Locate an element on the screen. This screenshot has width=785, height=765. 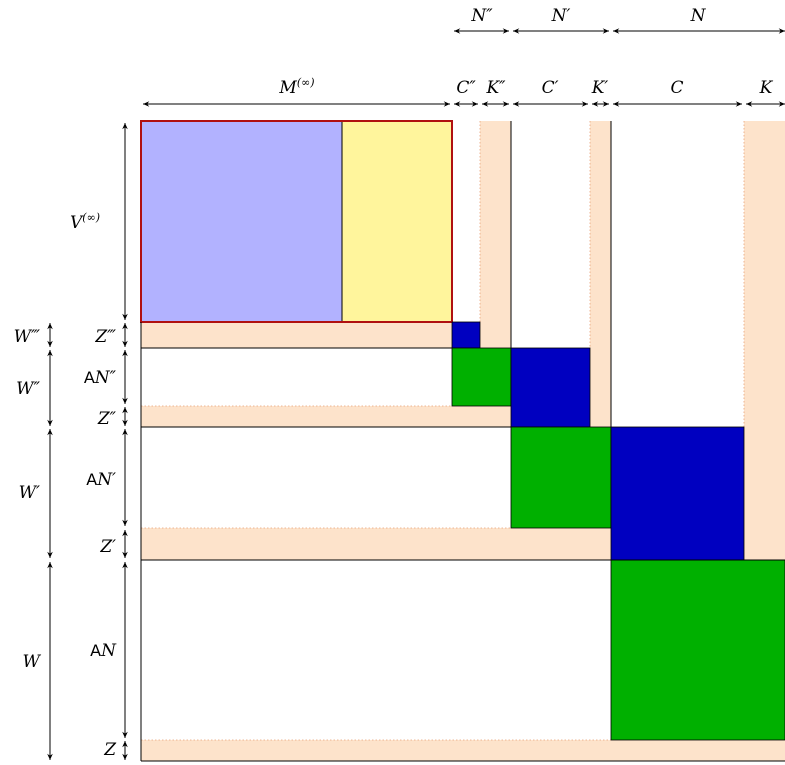
dim-label-w1: W′ is located at coordinates (29, 493).